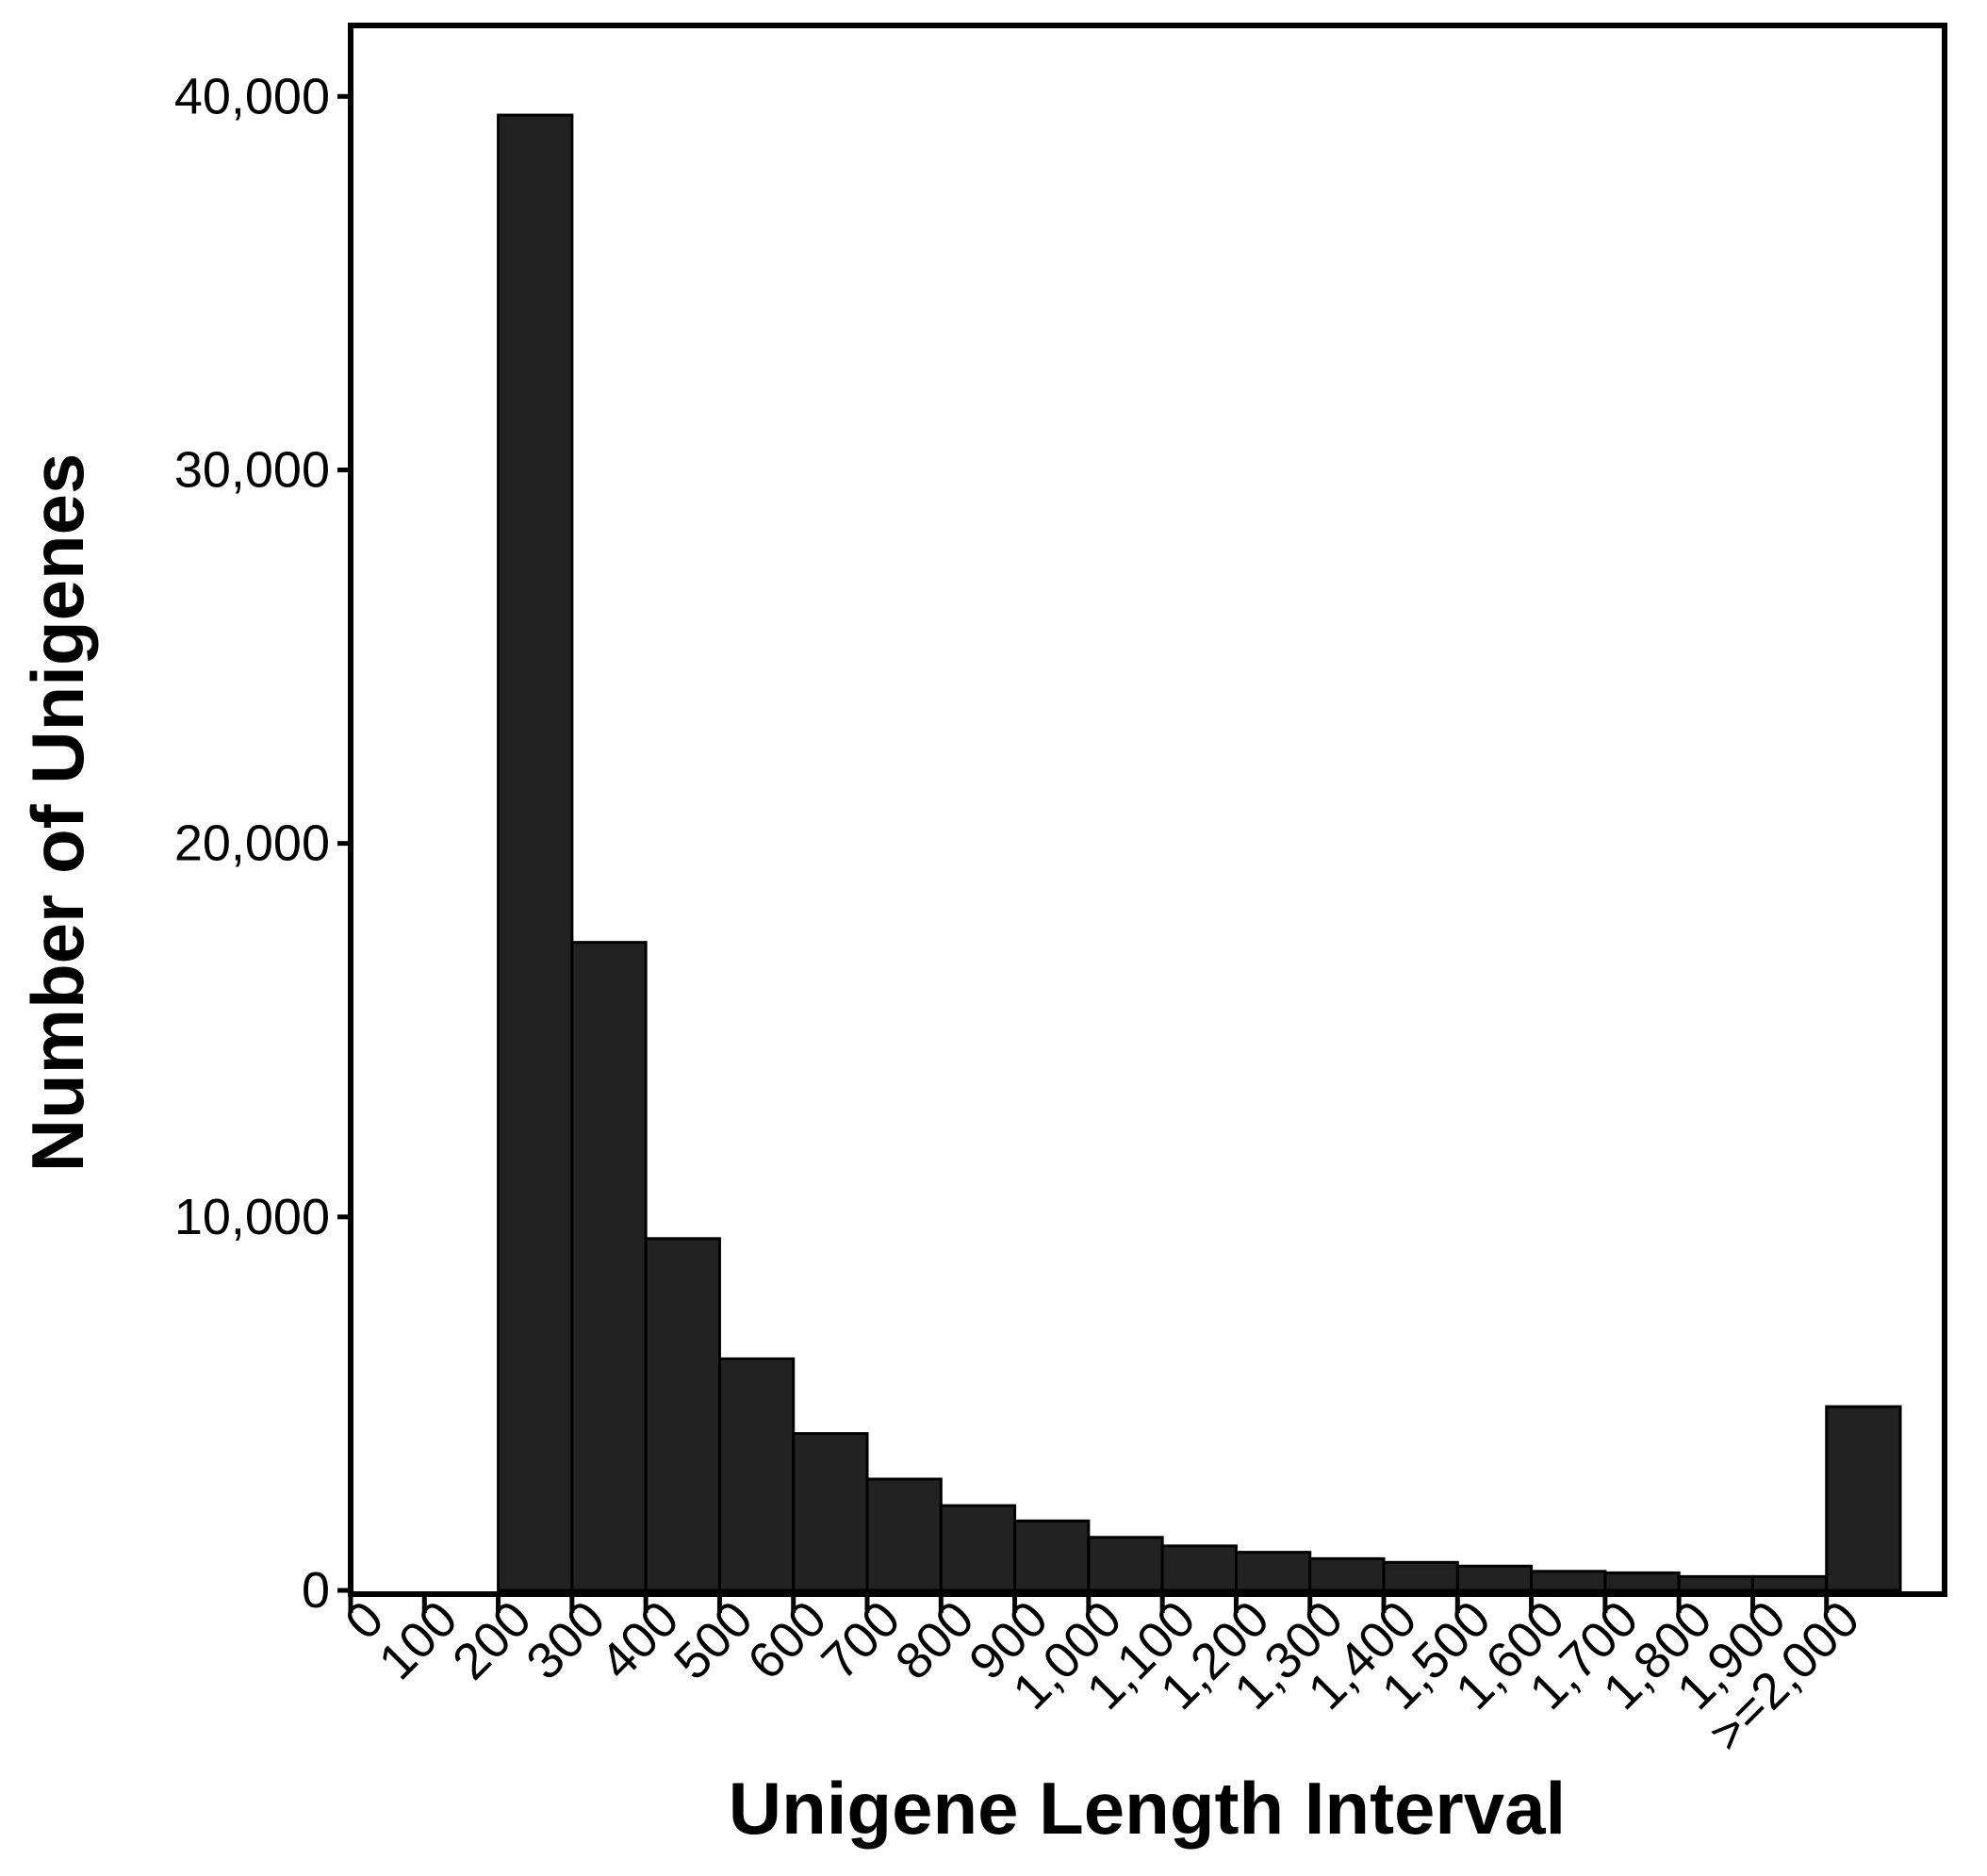 The height and width of the screenshot is (1876, 1987). I want to click on y-axis-title: Number of Unigenes, so click(57, 813).